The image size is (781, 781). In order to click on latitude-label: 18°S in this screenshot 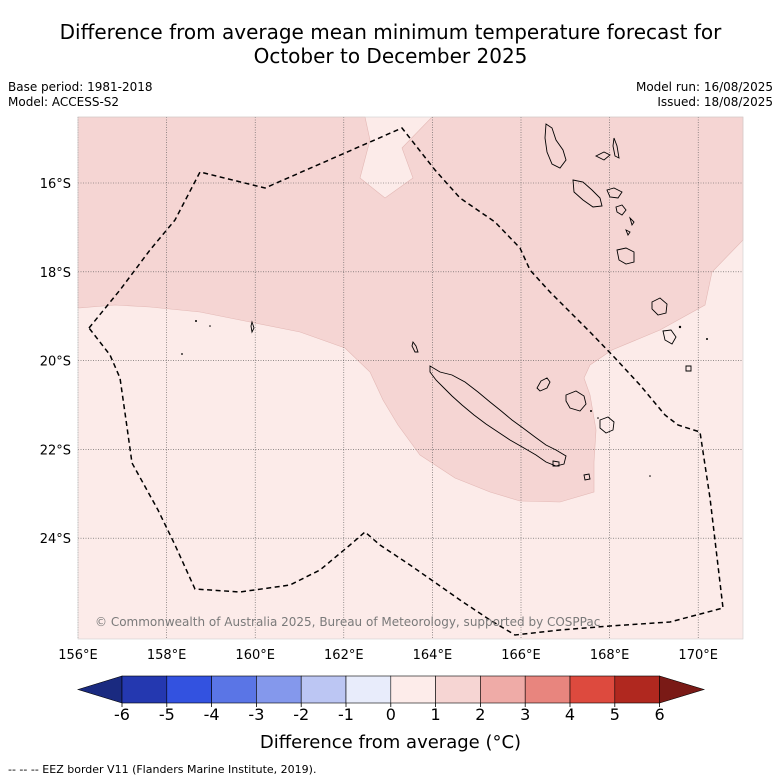, I will do `click(55, 273)`.